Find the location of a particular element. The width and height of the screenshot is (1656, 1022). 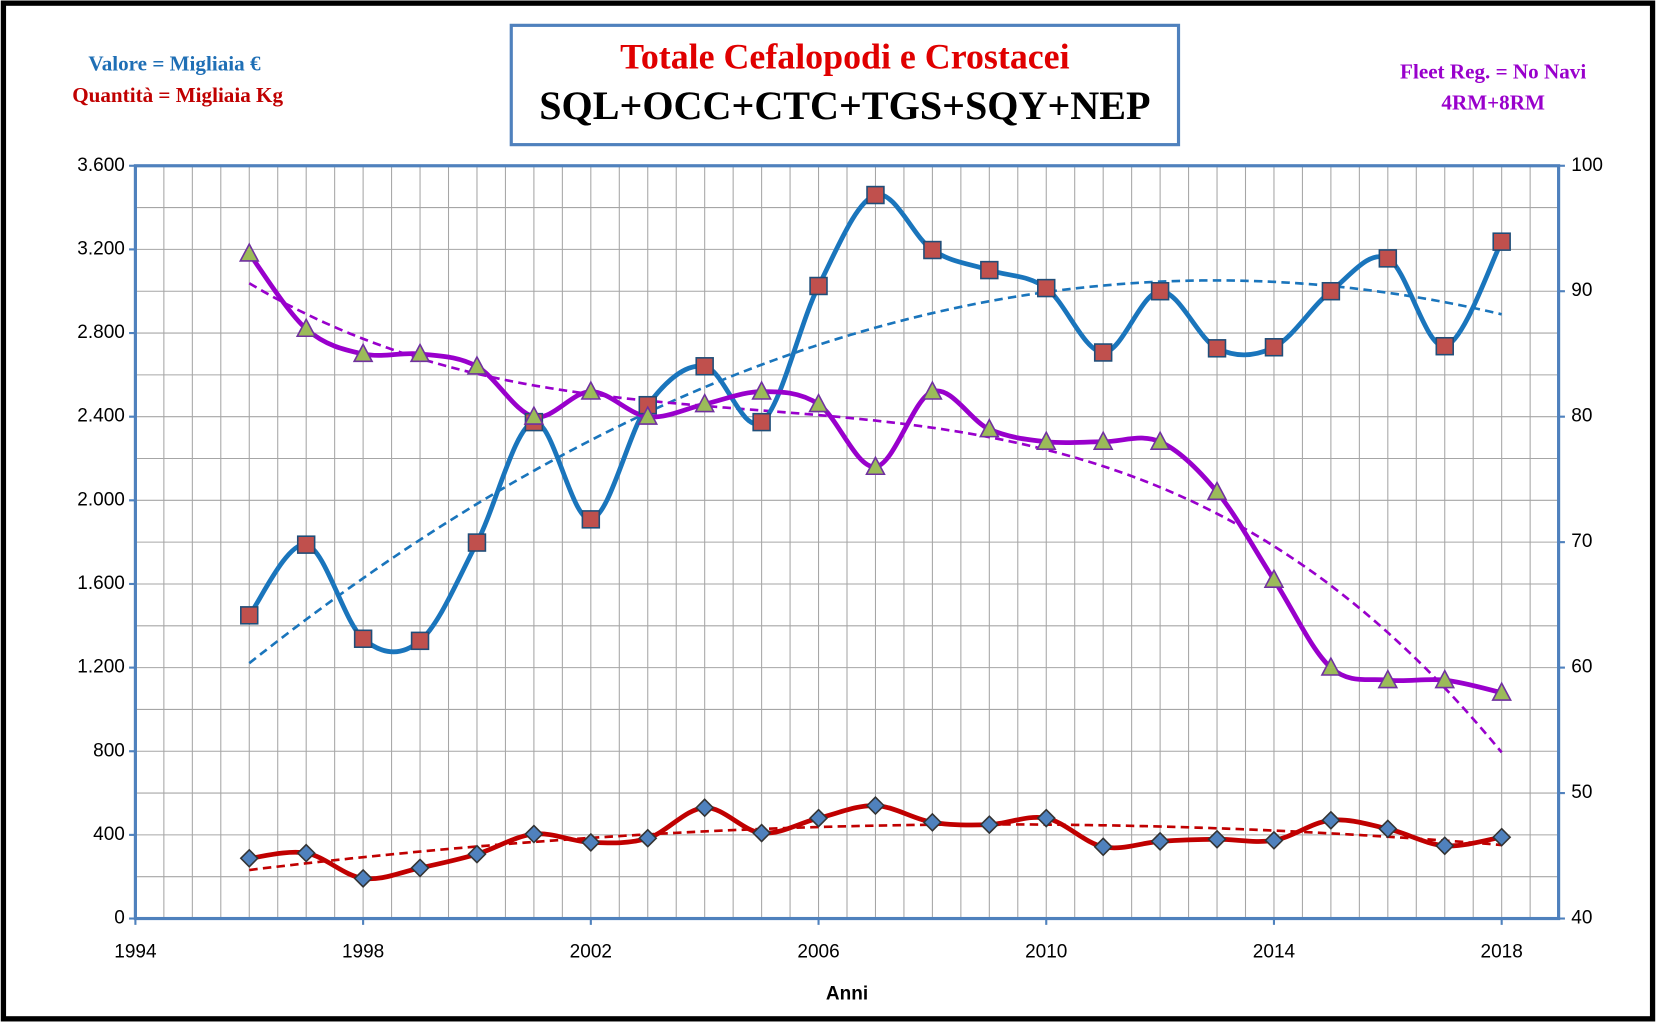

y-tick-label: 0 is located at coordinates (119, 918).